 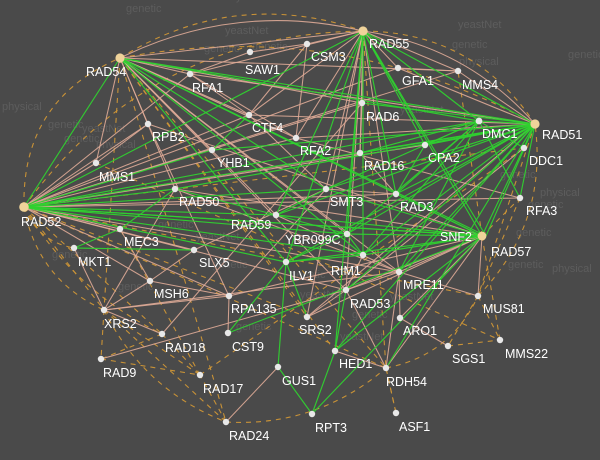 What do you see at coordinates (207, 88) in the screenshot?
I see `node-label-rfa1: RFA1` at bounding box center [207, 88].